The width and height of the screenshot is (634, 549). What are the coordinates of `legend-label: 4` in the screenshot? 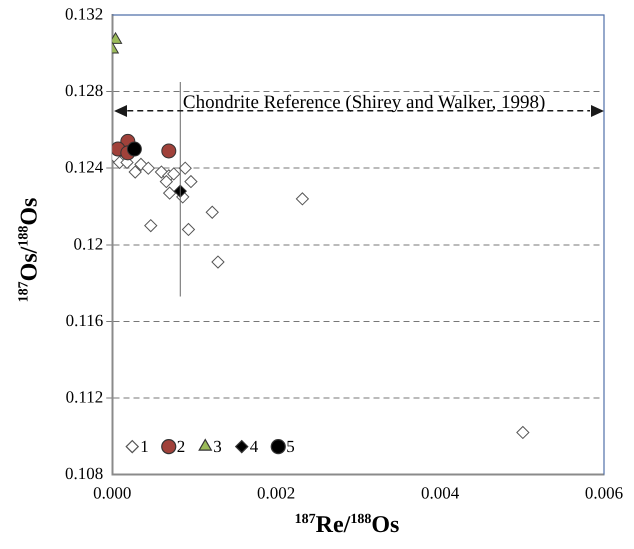 It's located at (254, 446).